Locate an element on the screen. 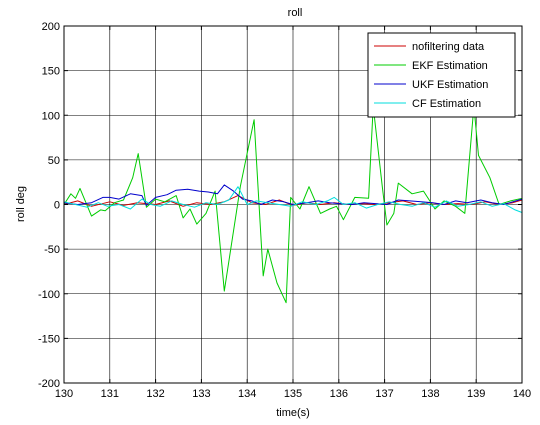 The image size is (540, 425). y-tick-label: -150 is located at coordinates (49, 339).